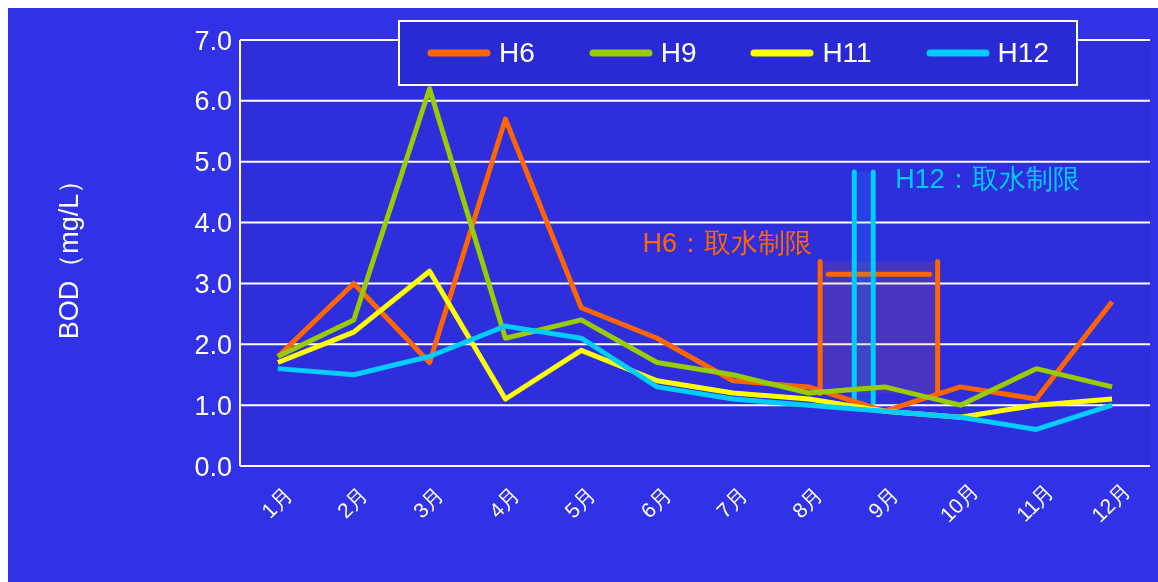  I want to click on y-tick-label: 6.0, so click(213, 101).